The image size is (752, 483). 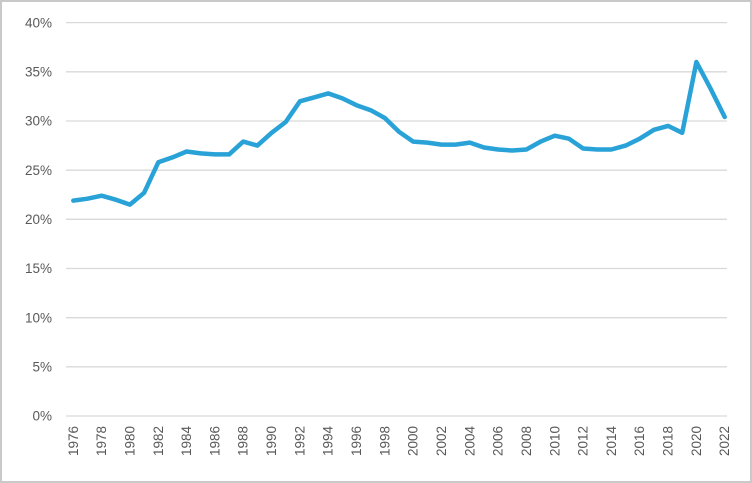 What do you see at coordinates (583, 441) in the screenshot?
I see `x-axis-tick-label: 2012` at bounding box center [583, 441].